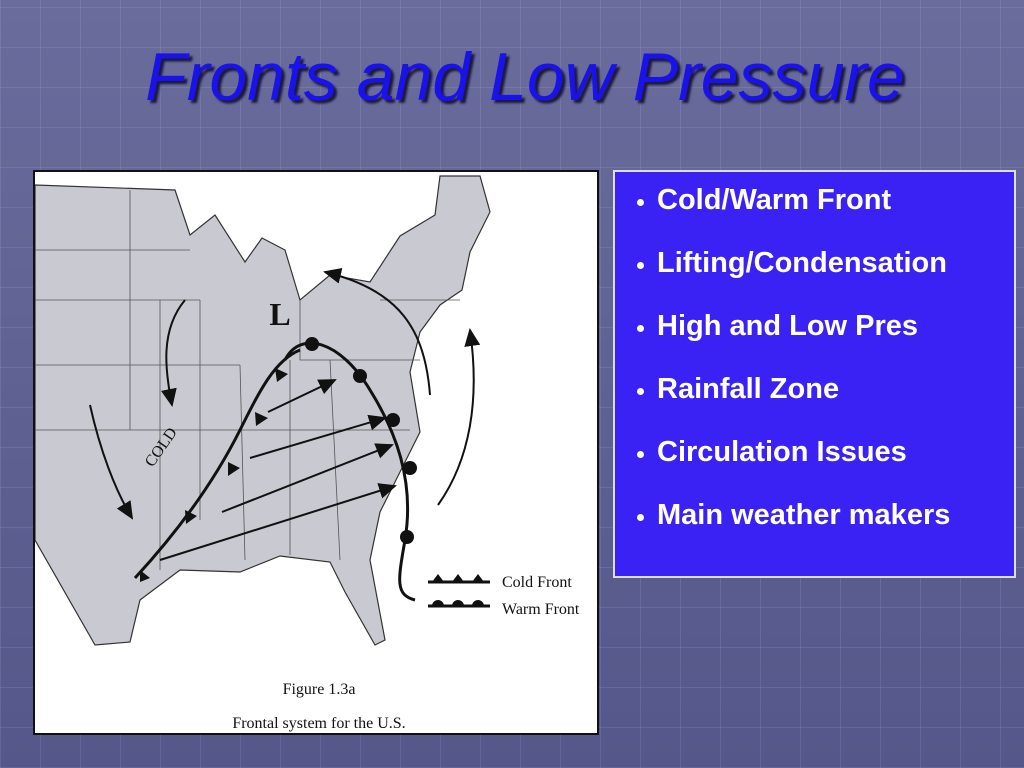 The image size is (1024, 768). I want to click on legend-cold-teeth, so click(458, 578).